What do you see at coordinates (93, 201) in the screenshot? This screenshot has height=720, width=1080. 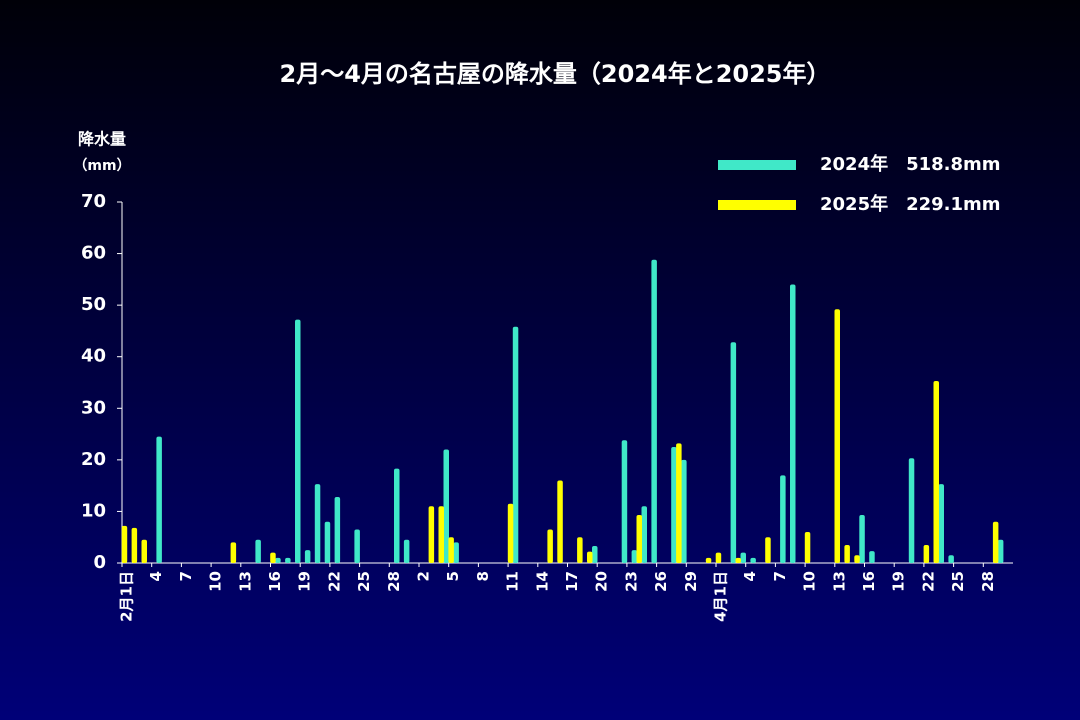 I see `y-tick-label: 70` at bounding box center [93, 201].